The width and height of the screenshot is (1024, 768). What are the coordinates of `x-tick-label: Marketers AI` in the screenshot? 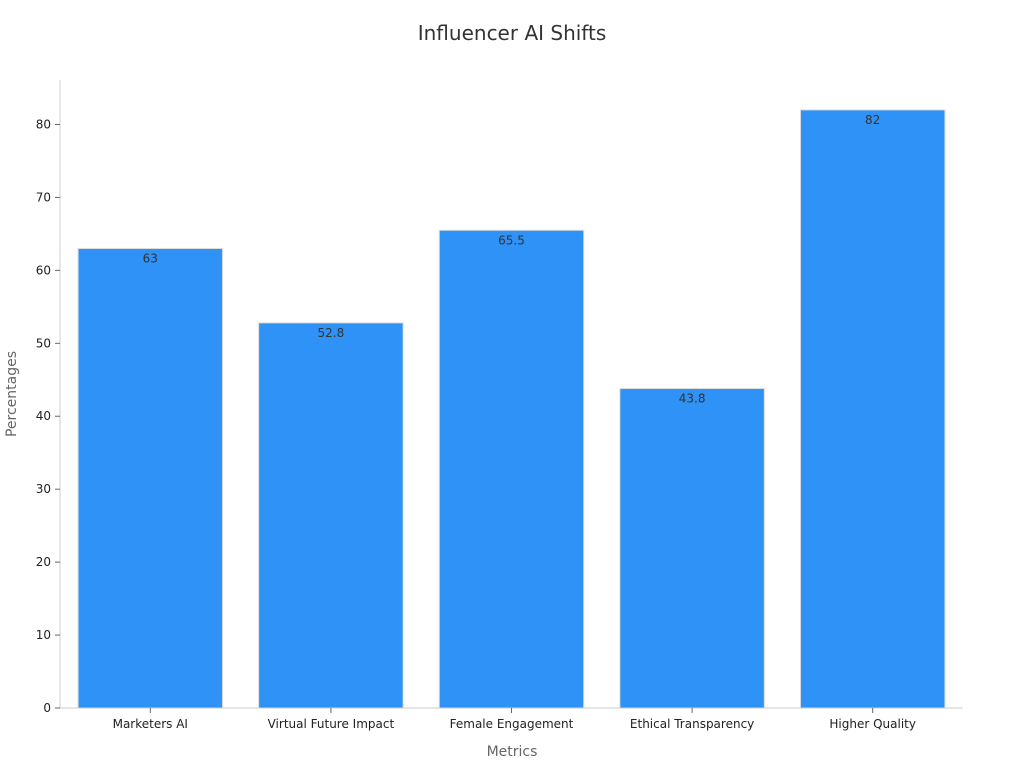 It's located at (150, 724).